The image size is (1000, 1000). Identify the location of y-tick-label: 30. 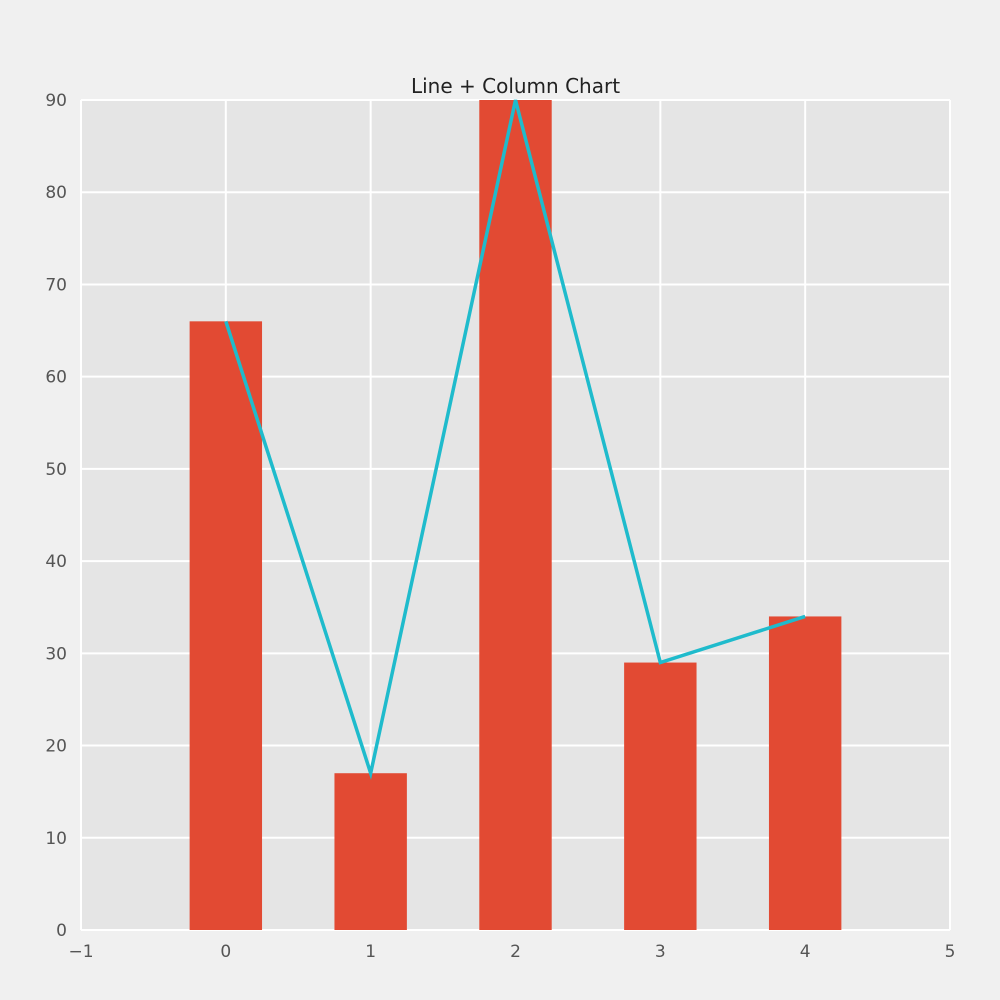
(56, 654).